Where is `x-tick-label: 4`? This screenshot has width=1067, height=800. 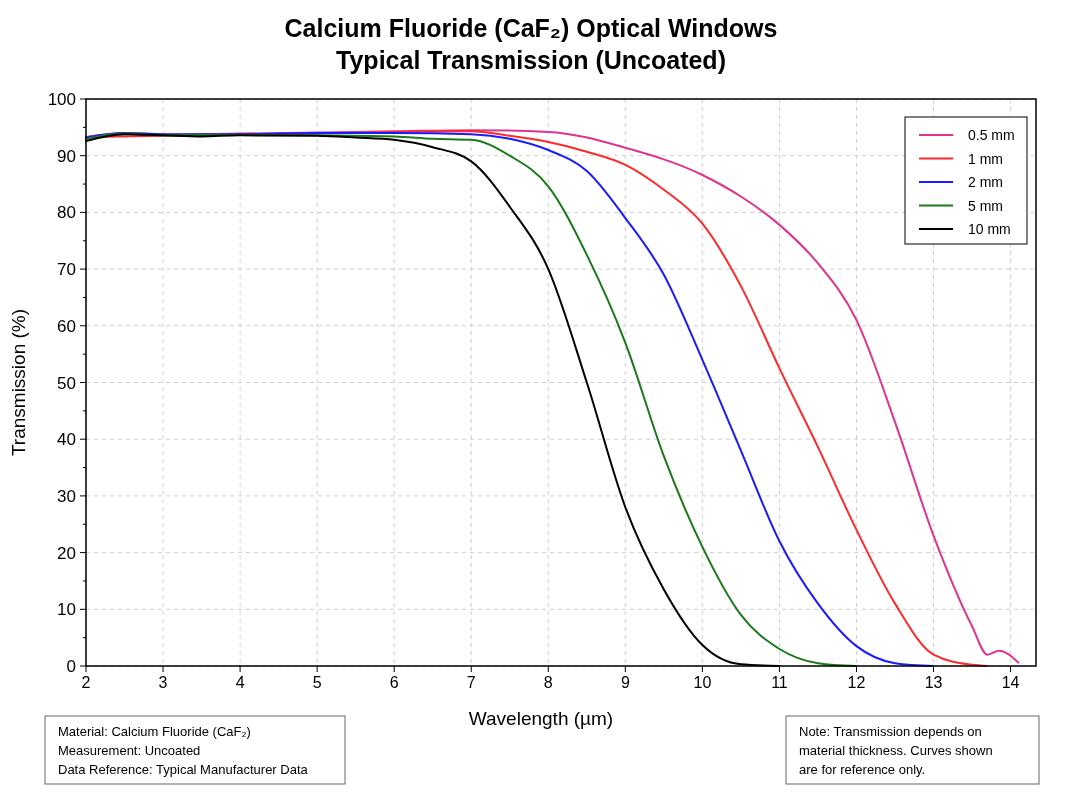 x-tick-label: 4 is located at coordinates (240, 682).